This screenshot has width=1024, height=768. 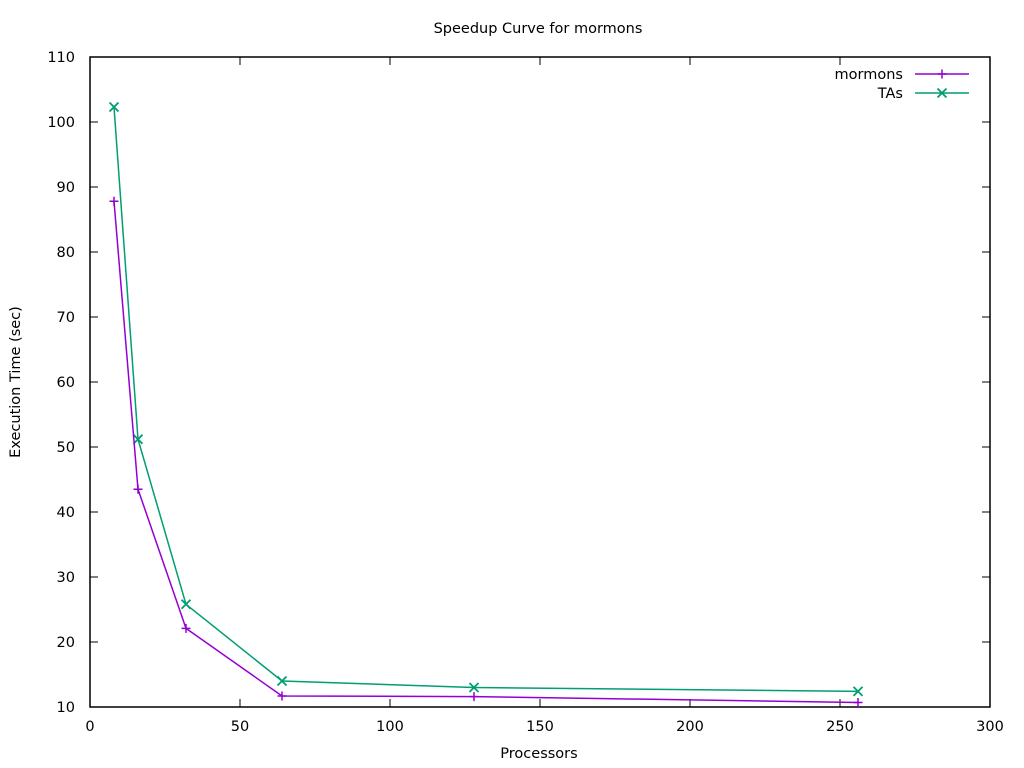 I want to click on legend-label: mormons, so click(x=869, y=75).